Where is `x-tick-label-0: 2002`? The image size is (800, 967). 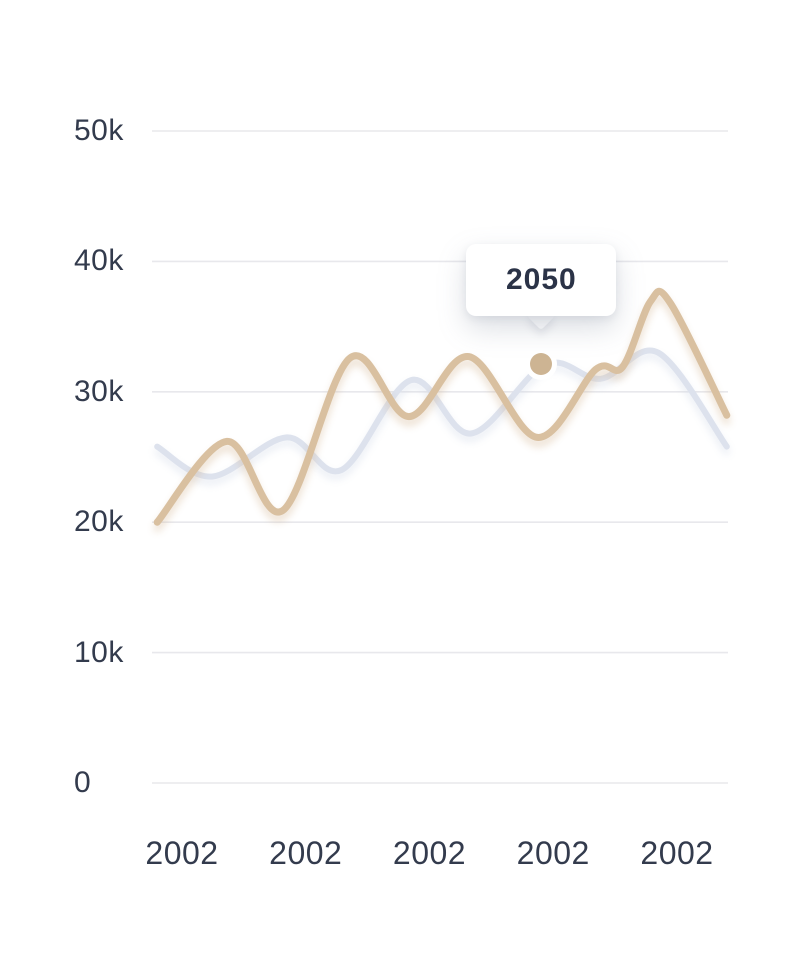
x-tick-label-0: 2002 is located at coordinates (182, 853).